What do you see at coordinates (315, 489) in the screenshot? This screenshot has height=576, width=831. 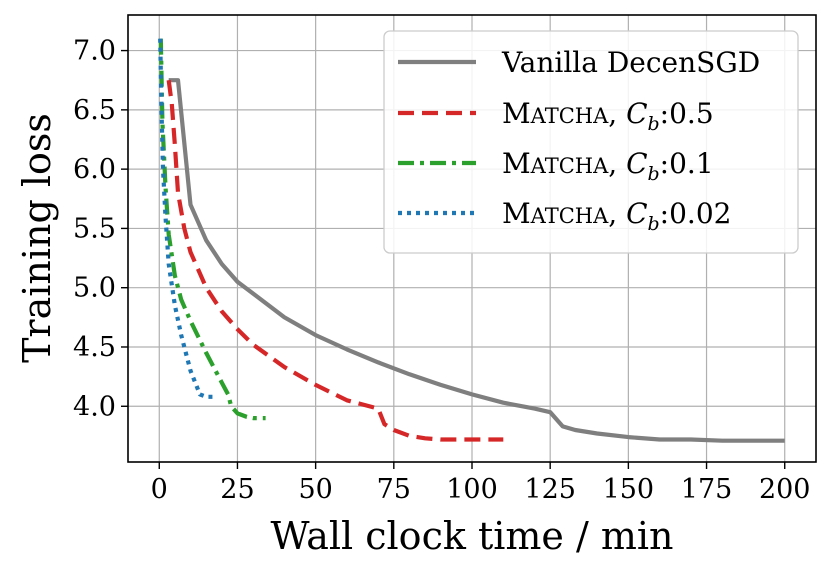 I see `x-tick-label: 50` at bounding box center [315, 489].